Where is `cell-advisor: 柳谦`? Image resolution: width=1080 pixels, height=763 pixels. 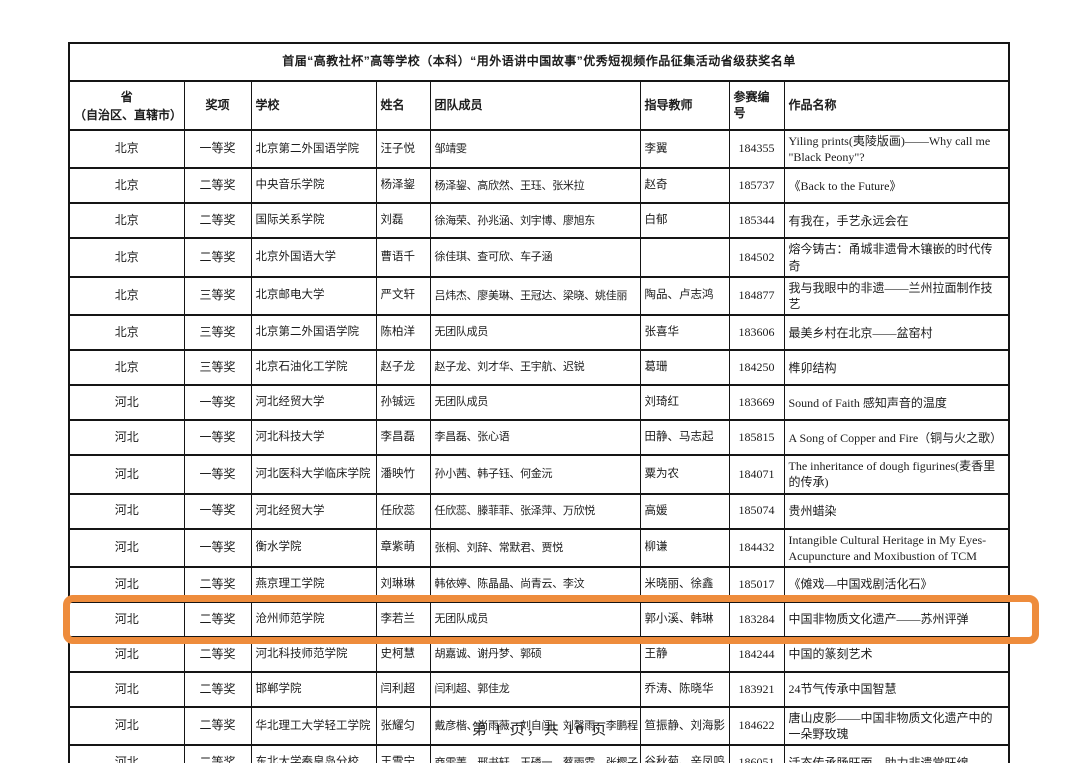 cell-advisor: 柳谦 is located at coordinates (684, 547).